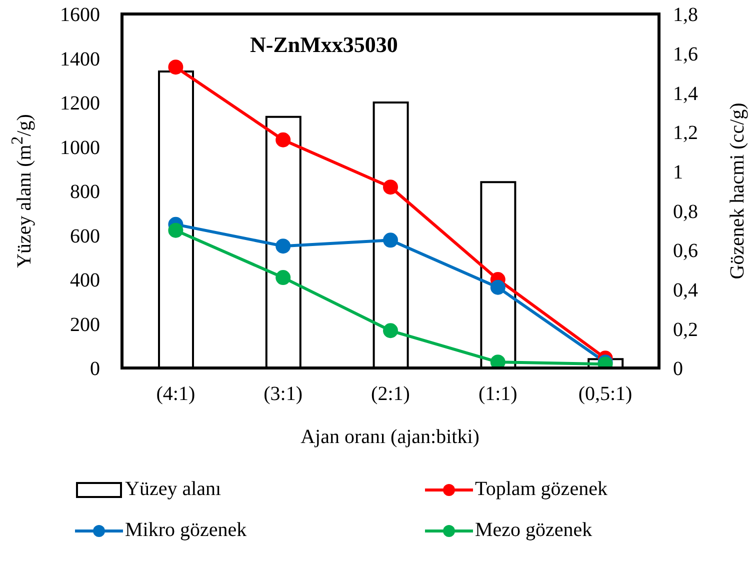 The image size is (755, 571). What do you see at coordinates (173, 489) in the screenshot?
I see `legend-label: Yüzey alanı` at bounding box center [173, 489].